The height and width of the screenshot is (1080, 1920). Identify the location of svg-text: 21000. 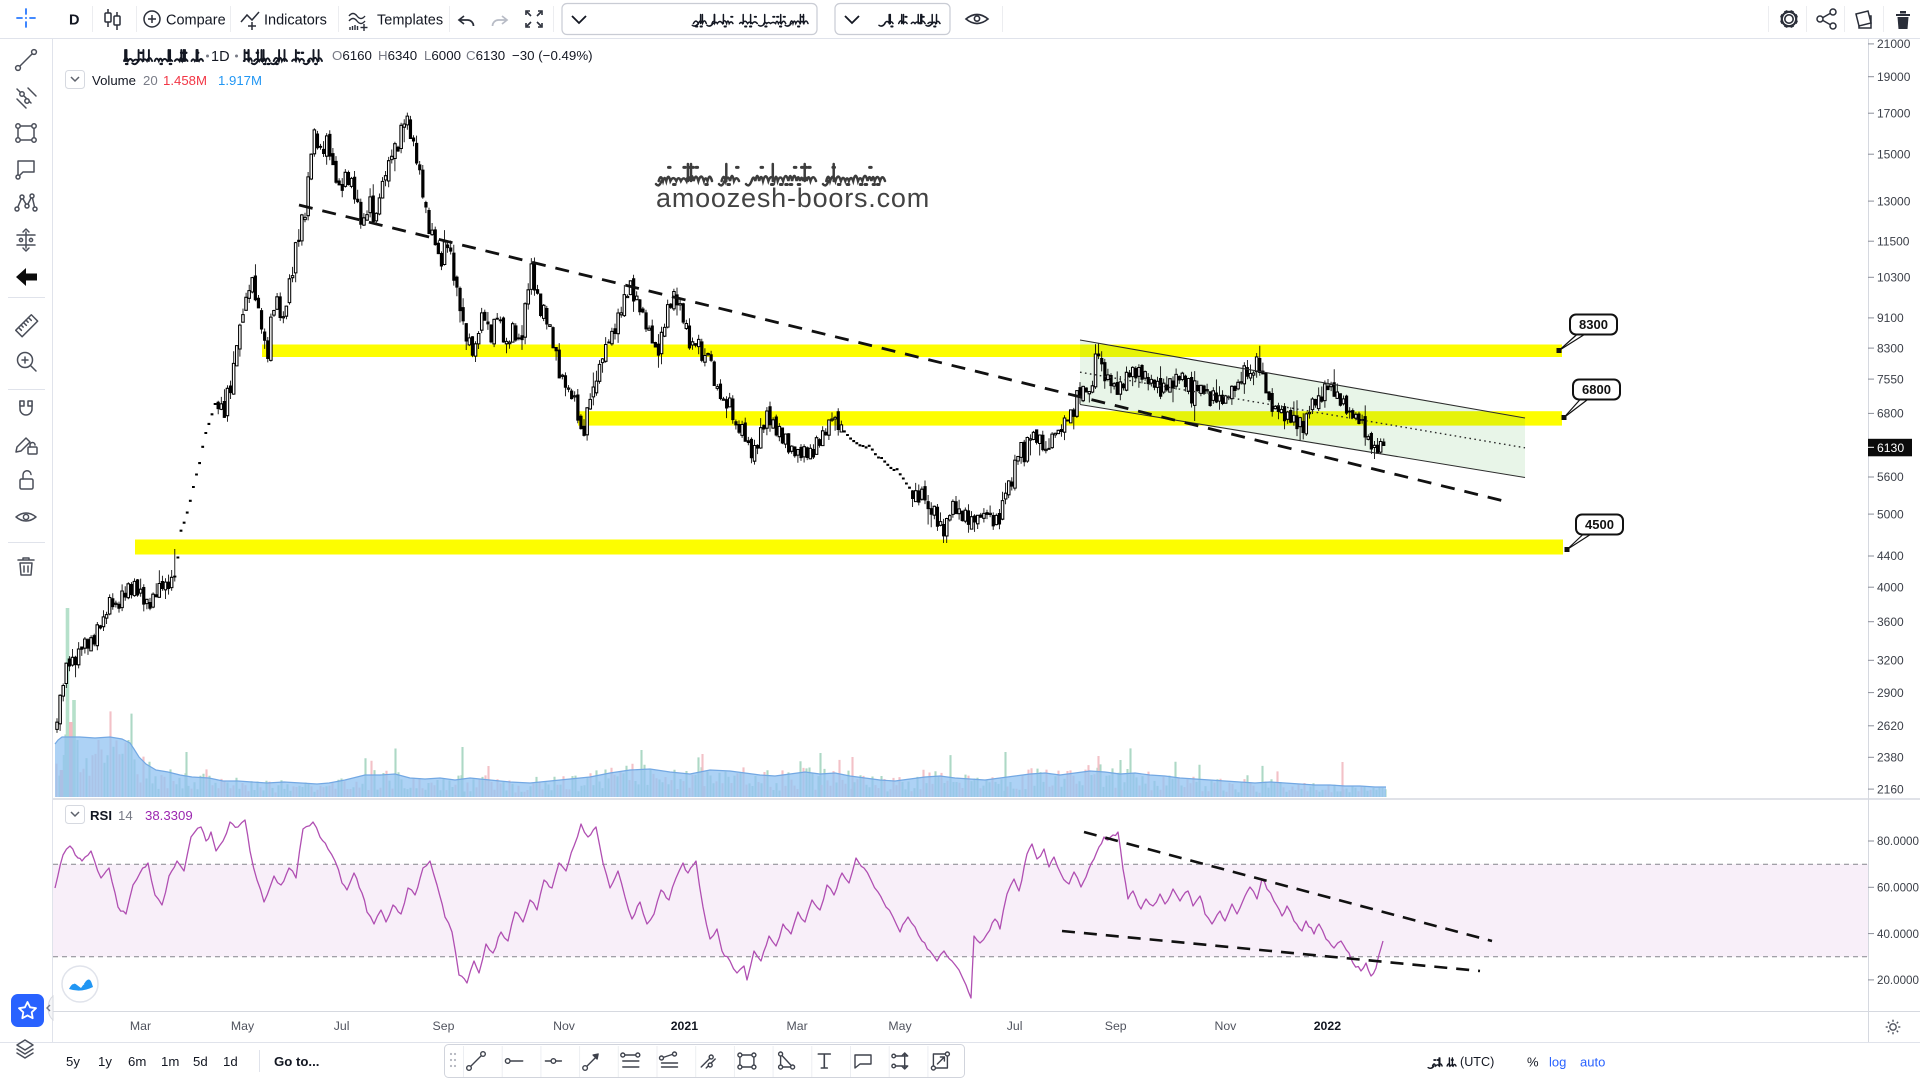
(1894, 44).